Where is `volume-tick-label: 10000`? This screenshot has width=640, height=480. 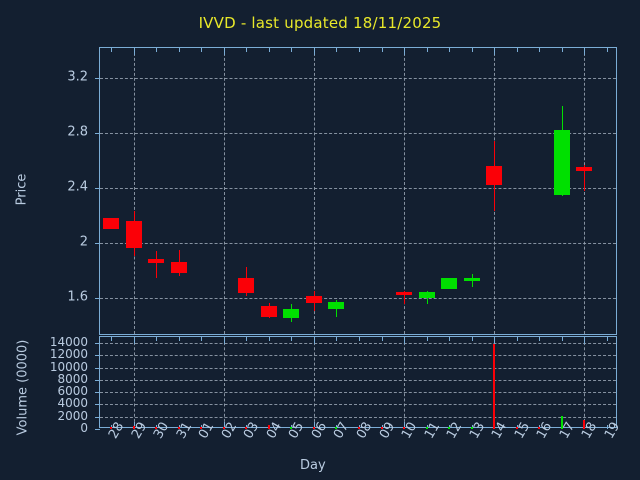 volume-tick-label: 10000 is located at coordinates (68, 366).